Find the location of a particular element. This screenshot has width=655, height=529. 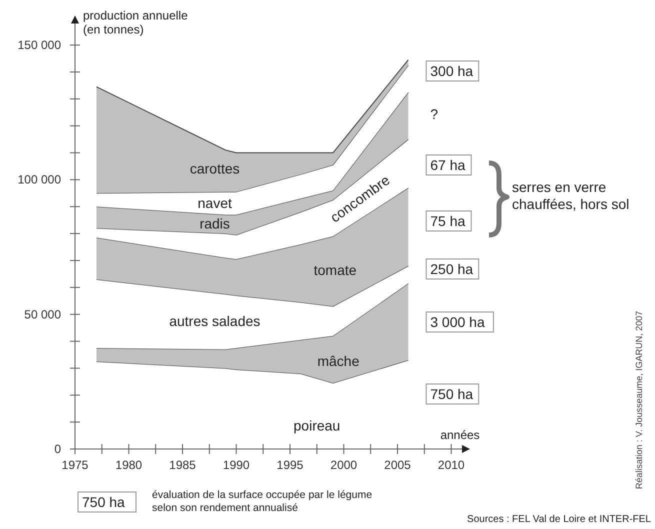

x-tick-label: 1975 is located at coordinates (75, 465).